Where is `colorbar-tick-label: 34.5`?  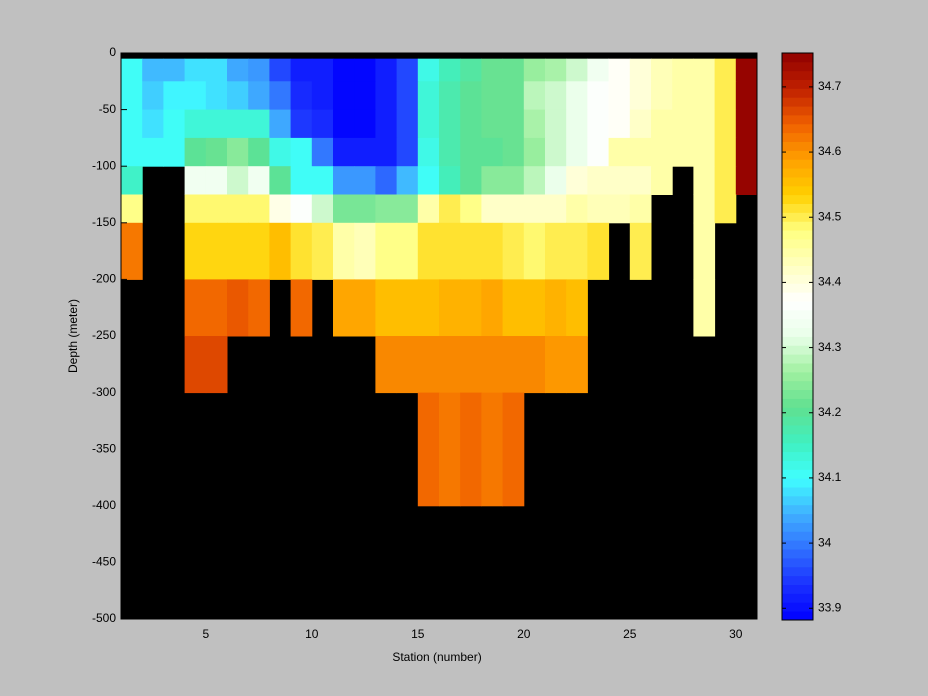 colorbar-tick-label: 34.5 is located at coordinates (830, 216).